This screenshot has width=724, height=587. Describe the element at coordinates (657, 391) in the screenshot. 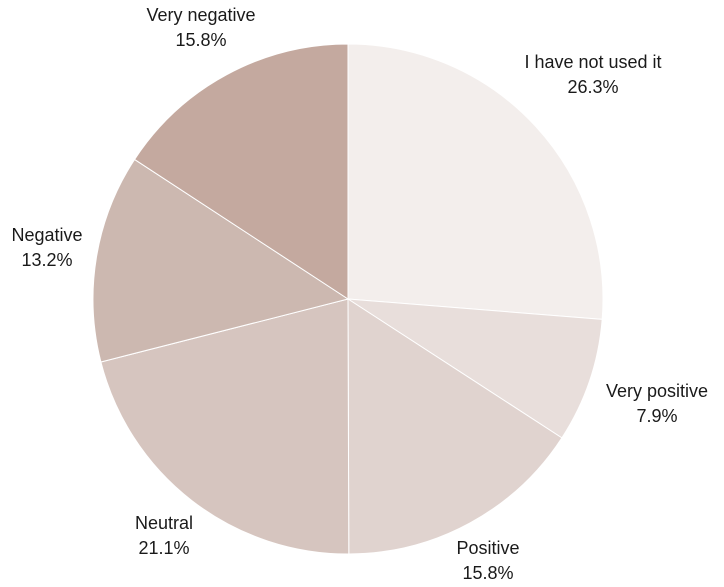

I see `slice-label: Very positive` at that location.